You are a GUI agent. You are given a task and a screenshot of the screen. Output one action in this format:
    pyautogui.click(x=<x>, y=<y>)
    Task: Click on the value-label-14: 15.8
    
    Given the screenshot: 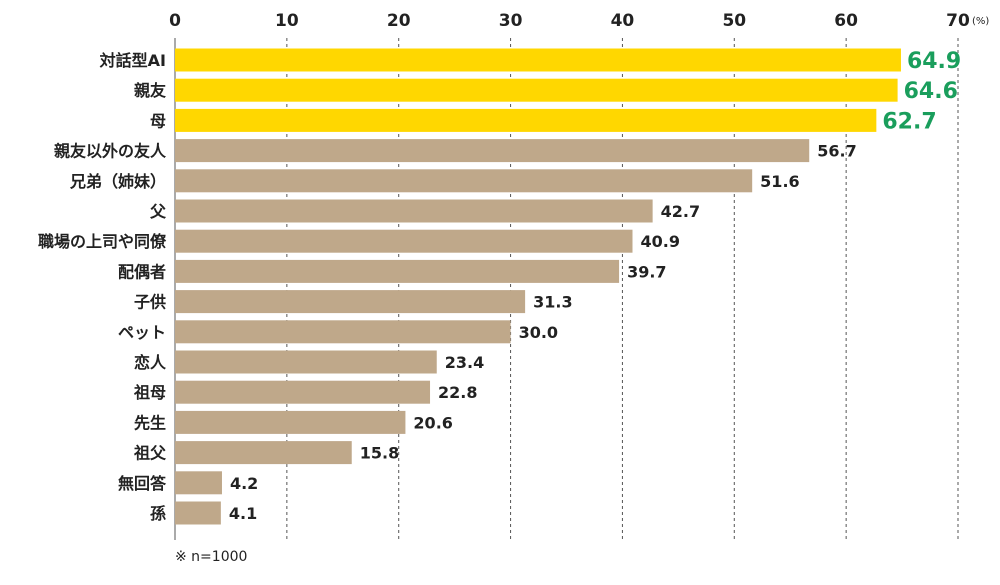 What is the action you would take?
    pyautogui.click(x=379, y=453)
    